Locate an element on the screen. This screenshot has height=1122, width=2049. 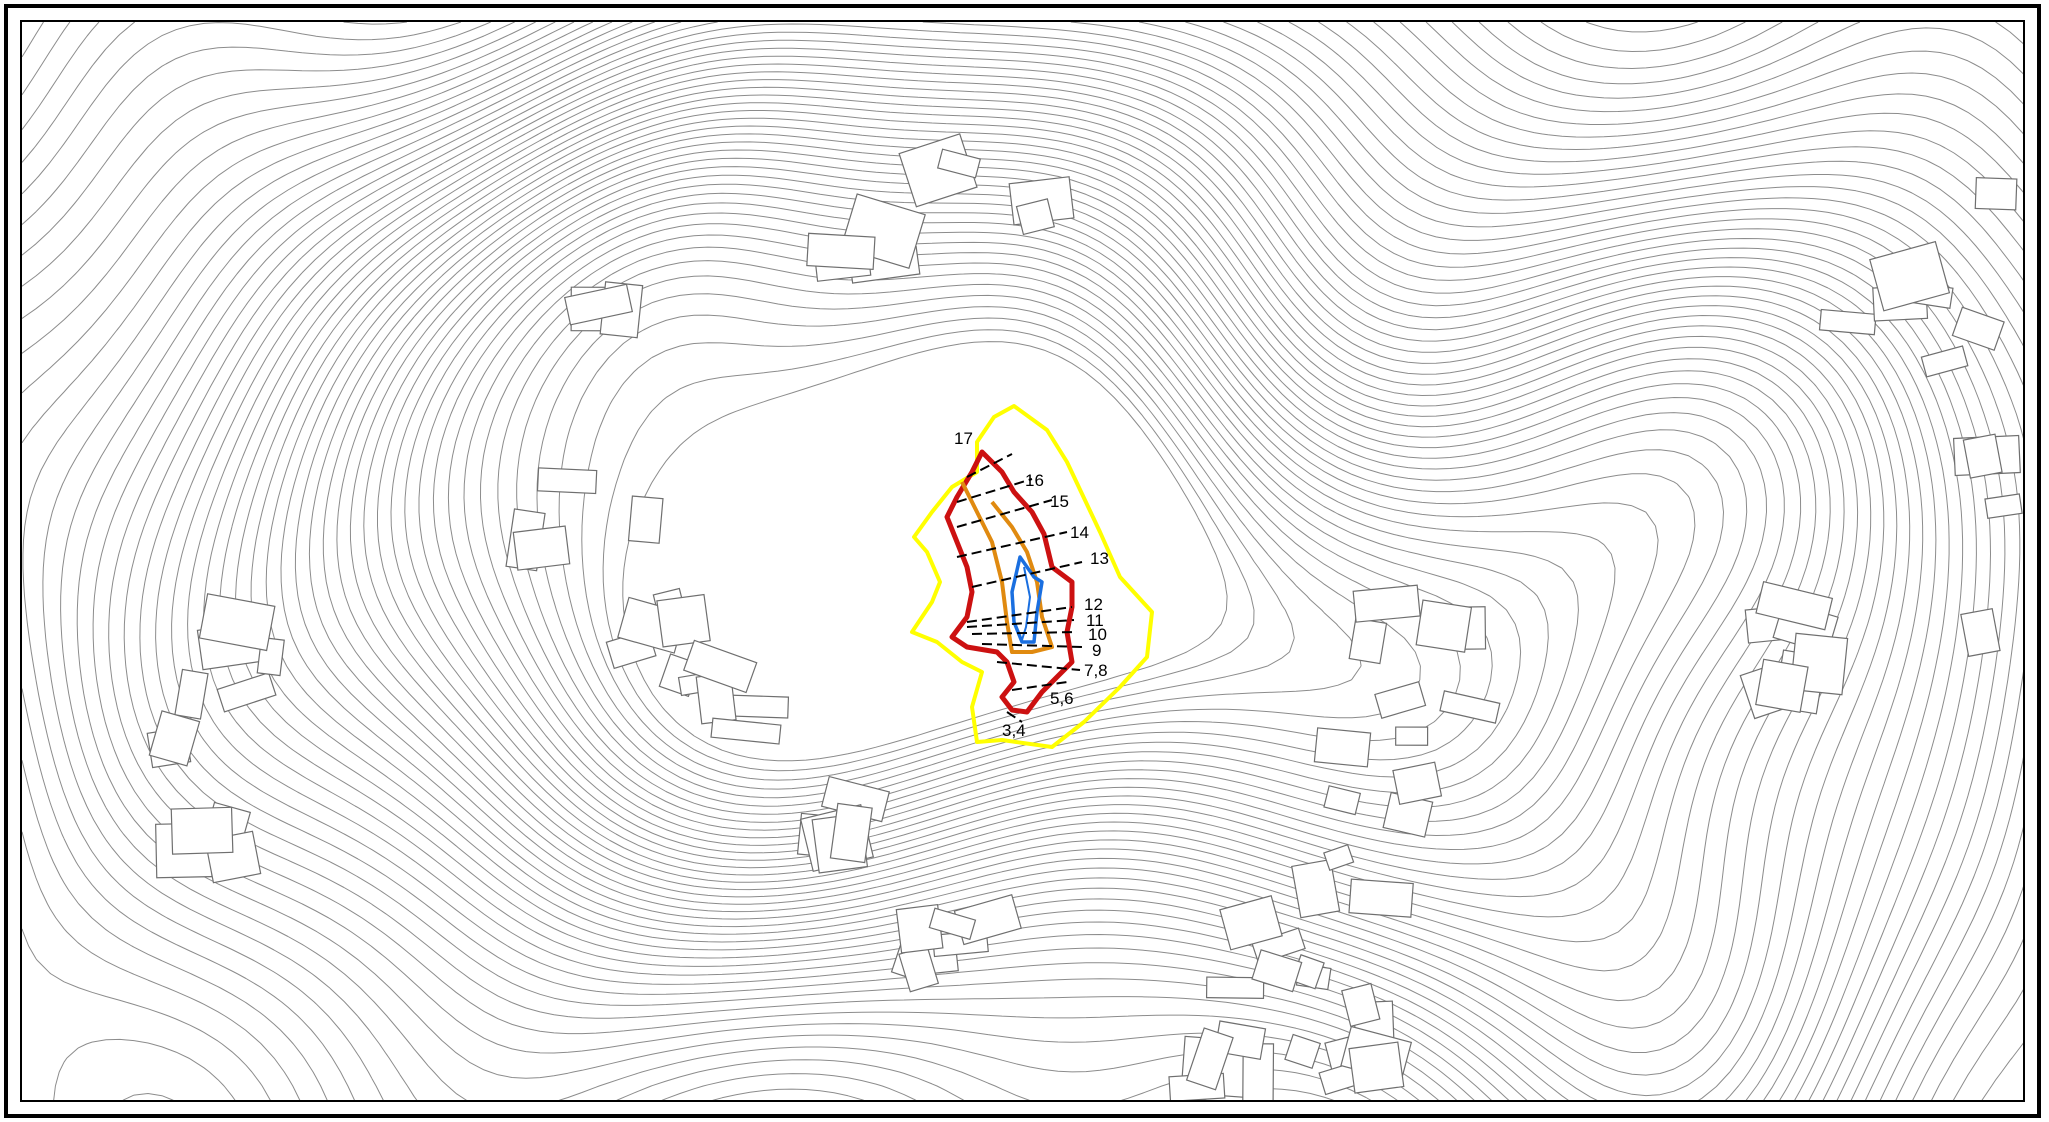
blue-core-zone is located at coordinates (1027, 599).